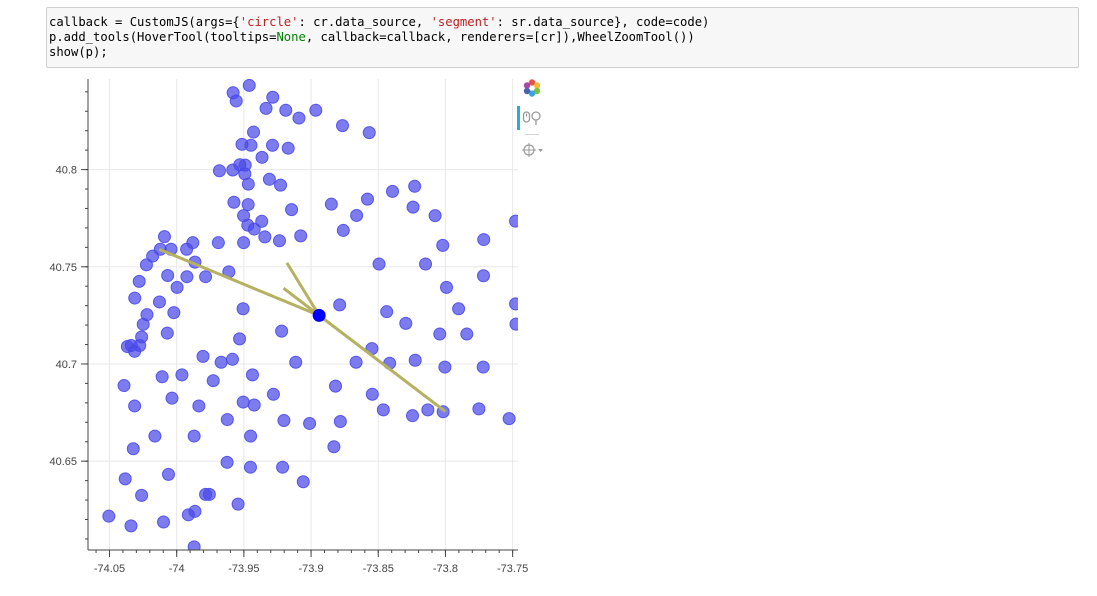 This screenshot has height=596, width=1097. What do you see at coordinates (319, 315) in the screenshot?
I see `hovered-point` at bounding box center [319, 315].